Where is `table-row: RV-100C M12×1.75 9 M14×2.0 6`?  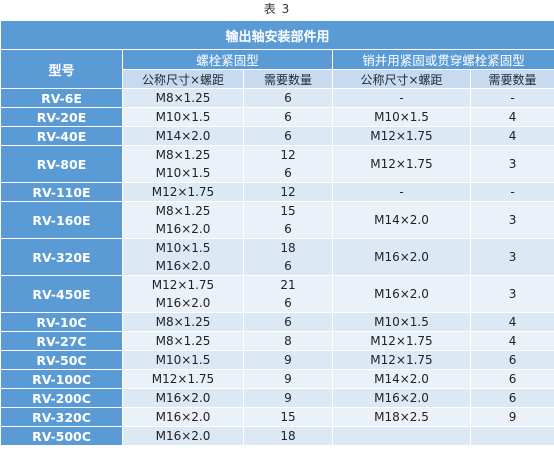
table-row: RV-100C M12×1.75 9 M14×2.0 6 is located at coordinates (277, 379).